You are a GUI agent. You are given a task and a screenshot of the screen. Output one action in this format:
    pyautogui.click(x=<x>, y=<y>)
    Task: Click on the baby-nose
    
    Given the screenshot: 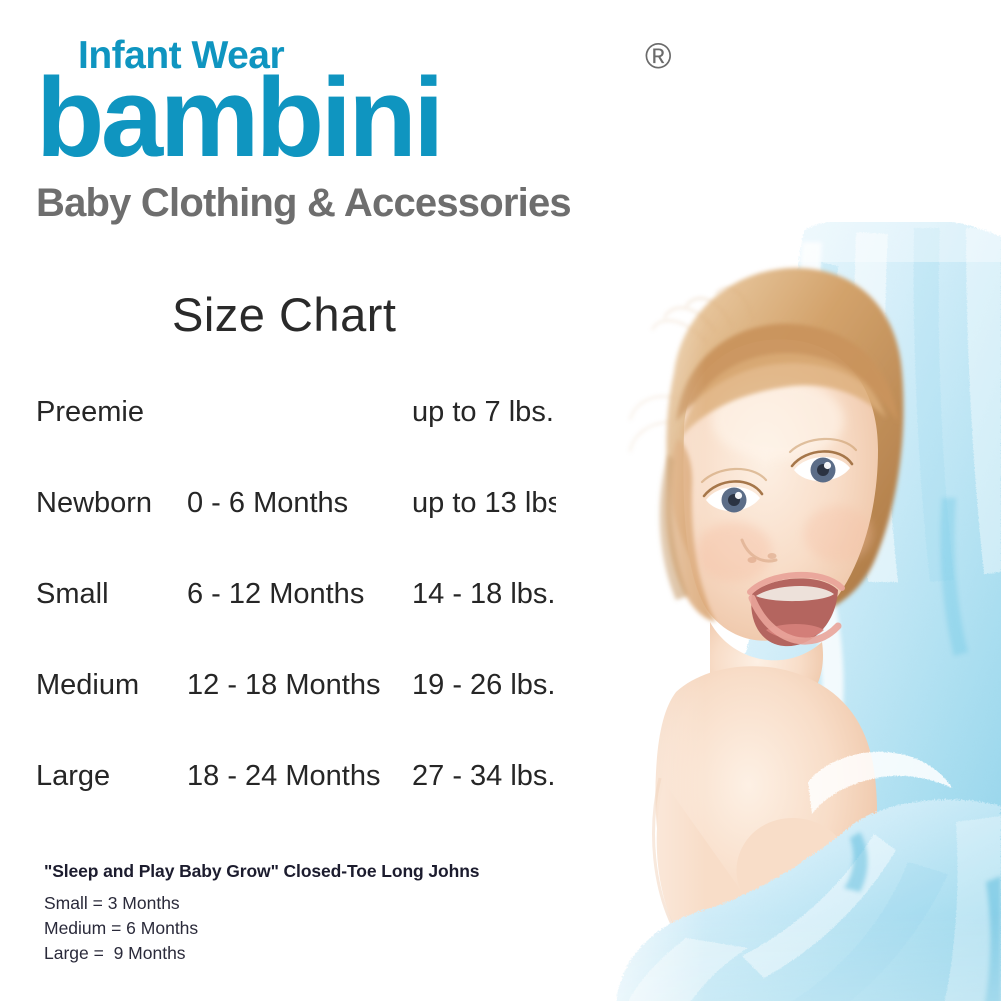 What is the action you would take?
    pyautogui.click(x=759, y=550)
    